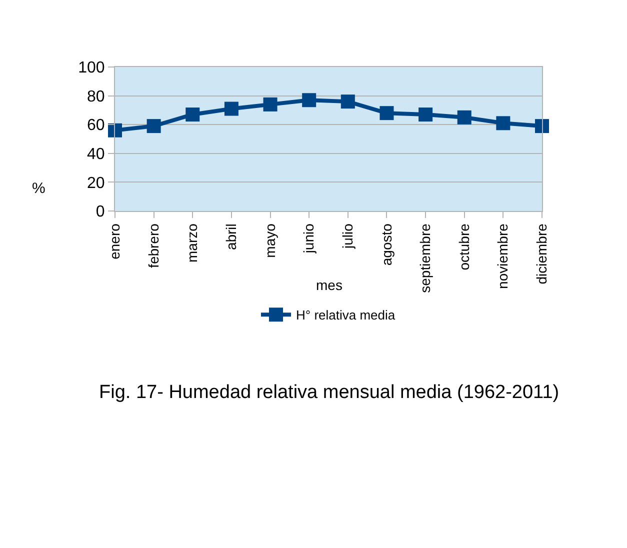 This screenshot has height=548, width=627. Describe the element at coordinates (91, 68) in the screenshot. I see `y-tick-label: 100` at that location.